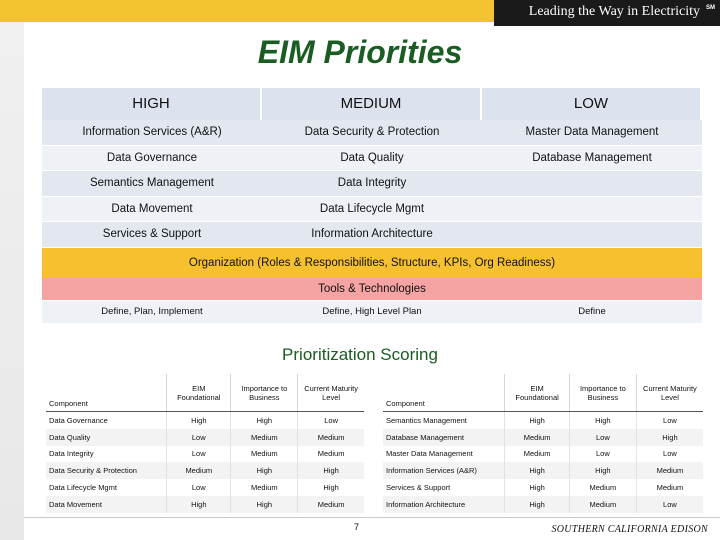 This screenshot has height=540, width=720. Describe the element at coordinates (614, 11) in the screenshot. I see `tagline: Leading the Way in Electricity` at that location.